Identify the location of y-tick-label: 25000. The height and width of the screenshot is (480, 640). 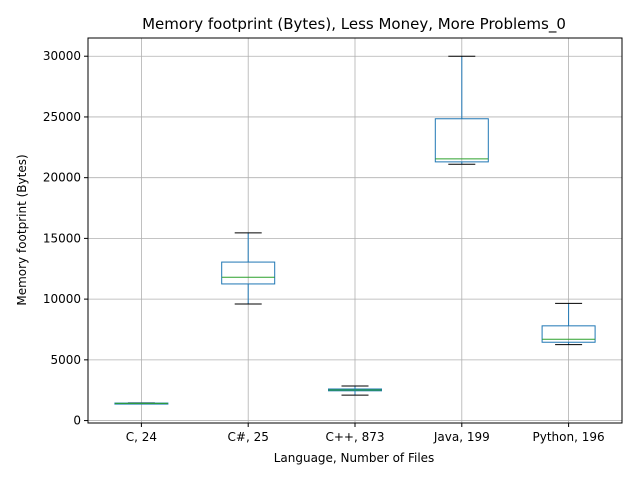
(62, 117).